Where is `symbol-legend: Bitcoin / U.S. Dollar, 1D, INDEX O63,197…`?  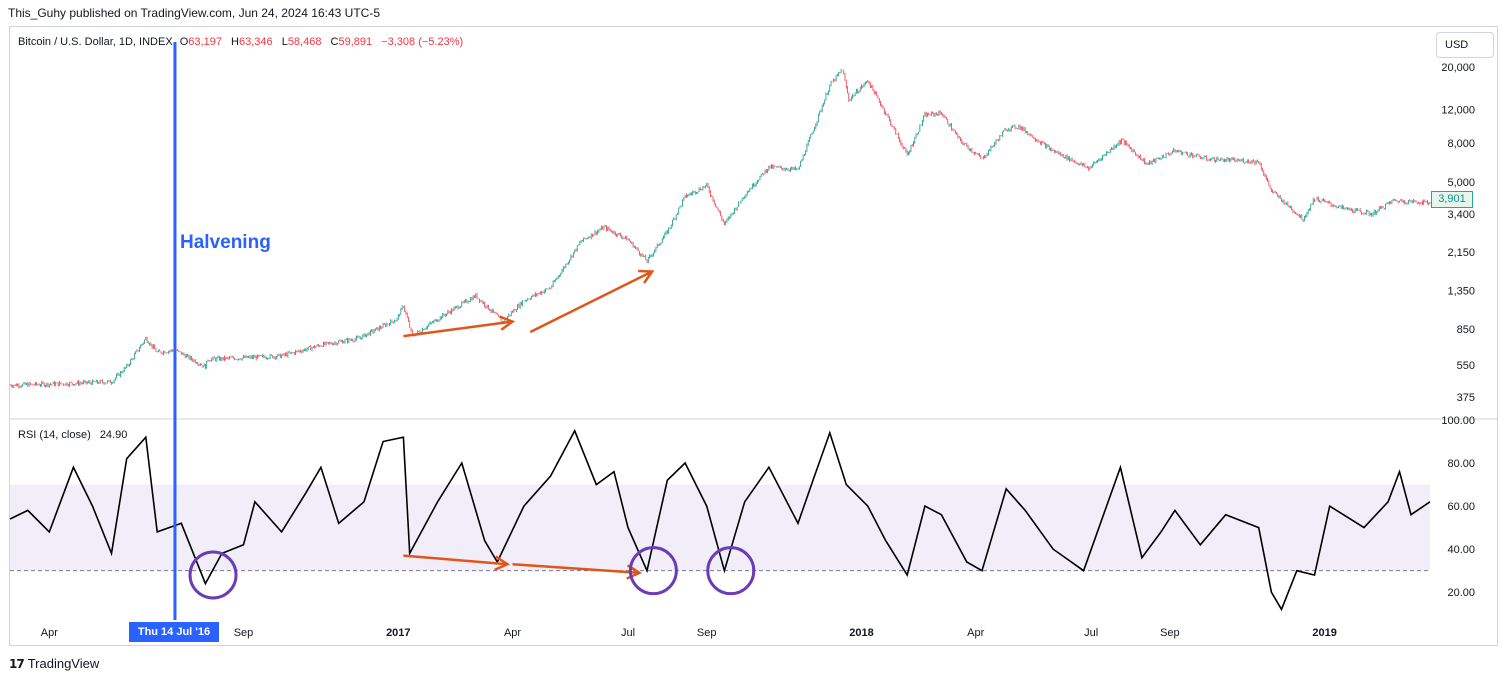
symbol-legend: Bitcoin / U.S. Dollar, 1D, INDEX O63,197… is located at coordinates (243, 42).